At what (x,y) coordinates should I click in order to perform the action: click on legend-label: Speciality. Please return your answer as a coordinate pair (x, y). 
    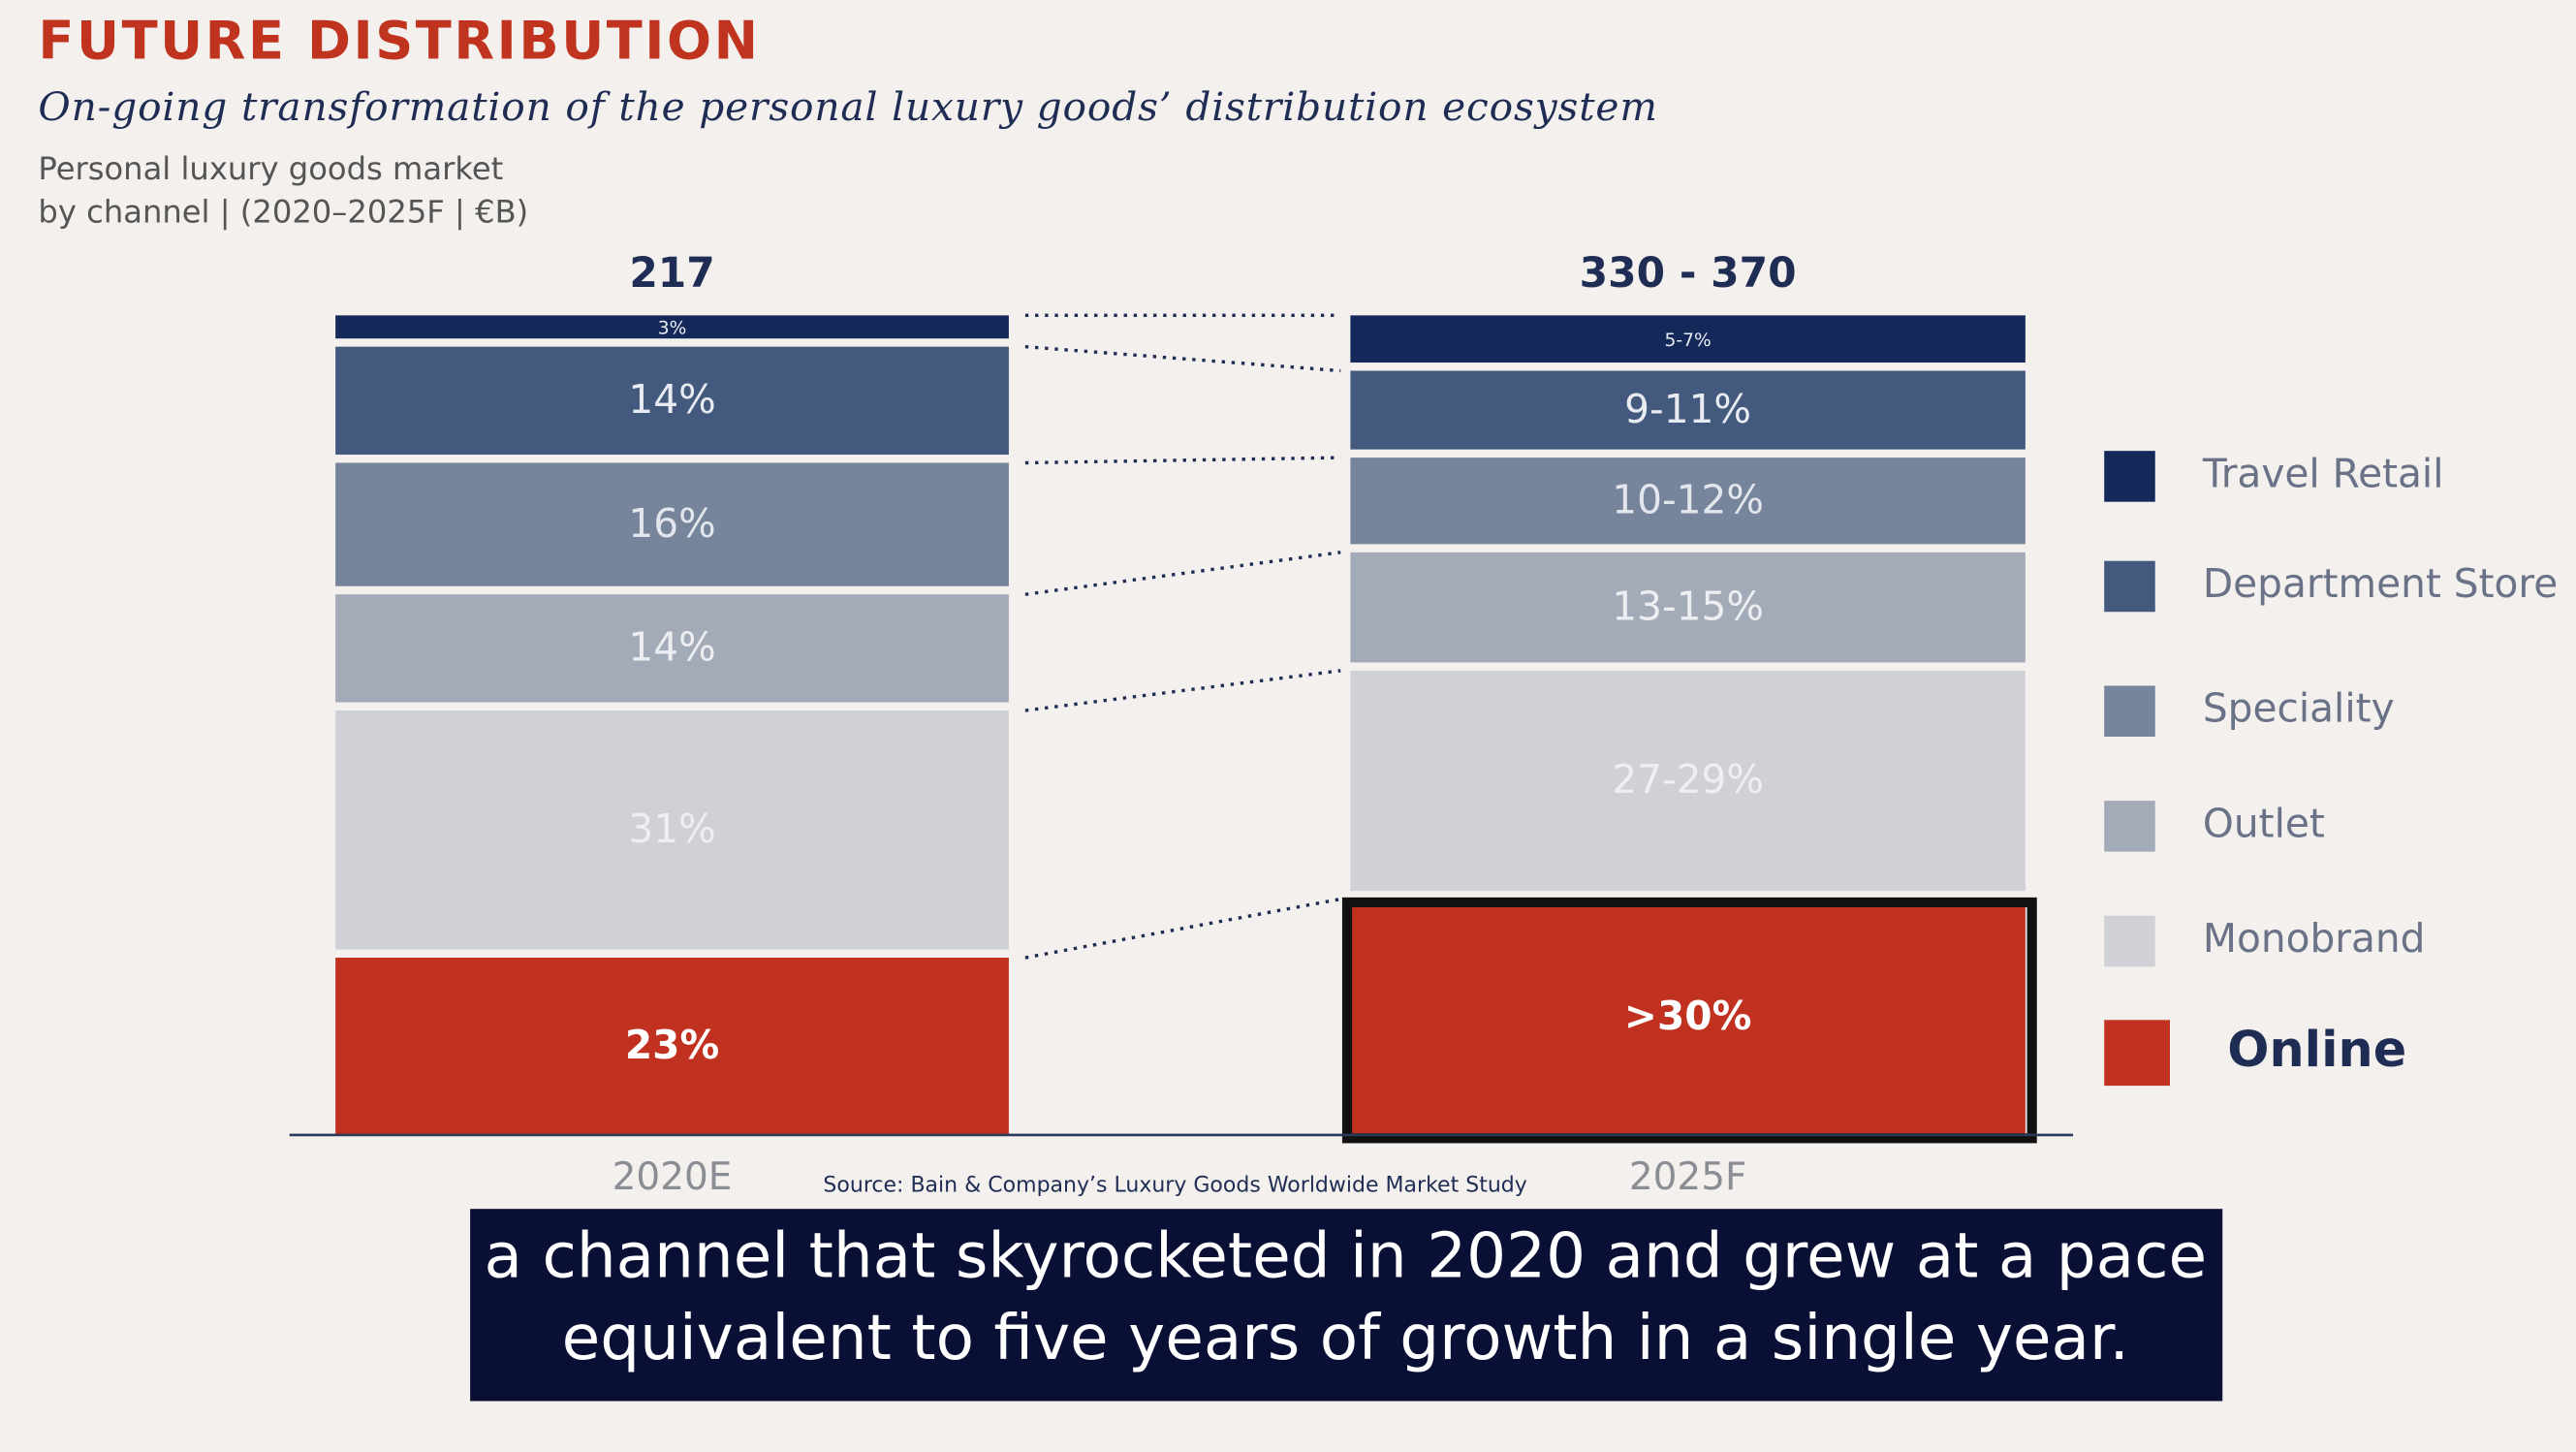
    Looking at the image, I should click on (2299, 708).